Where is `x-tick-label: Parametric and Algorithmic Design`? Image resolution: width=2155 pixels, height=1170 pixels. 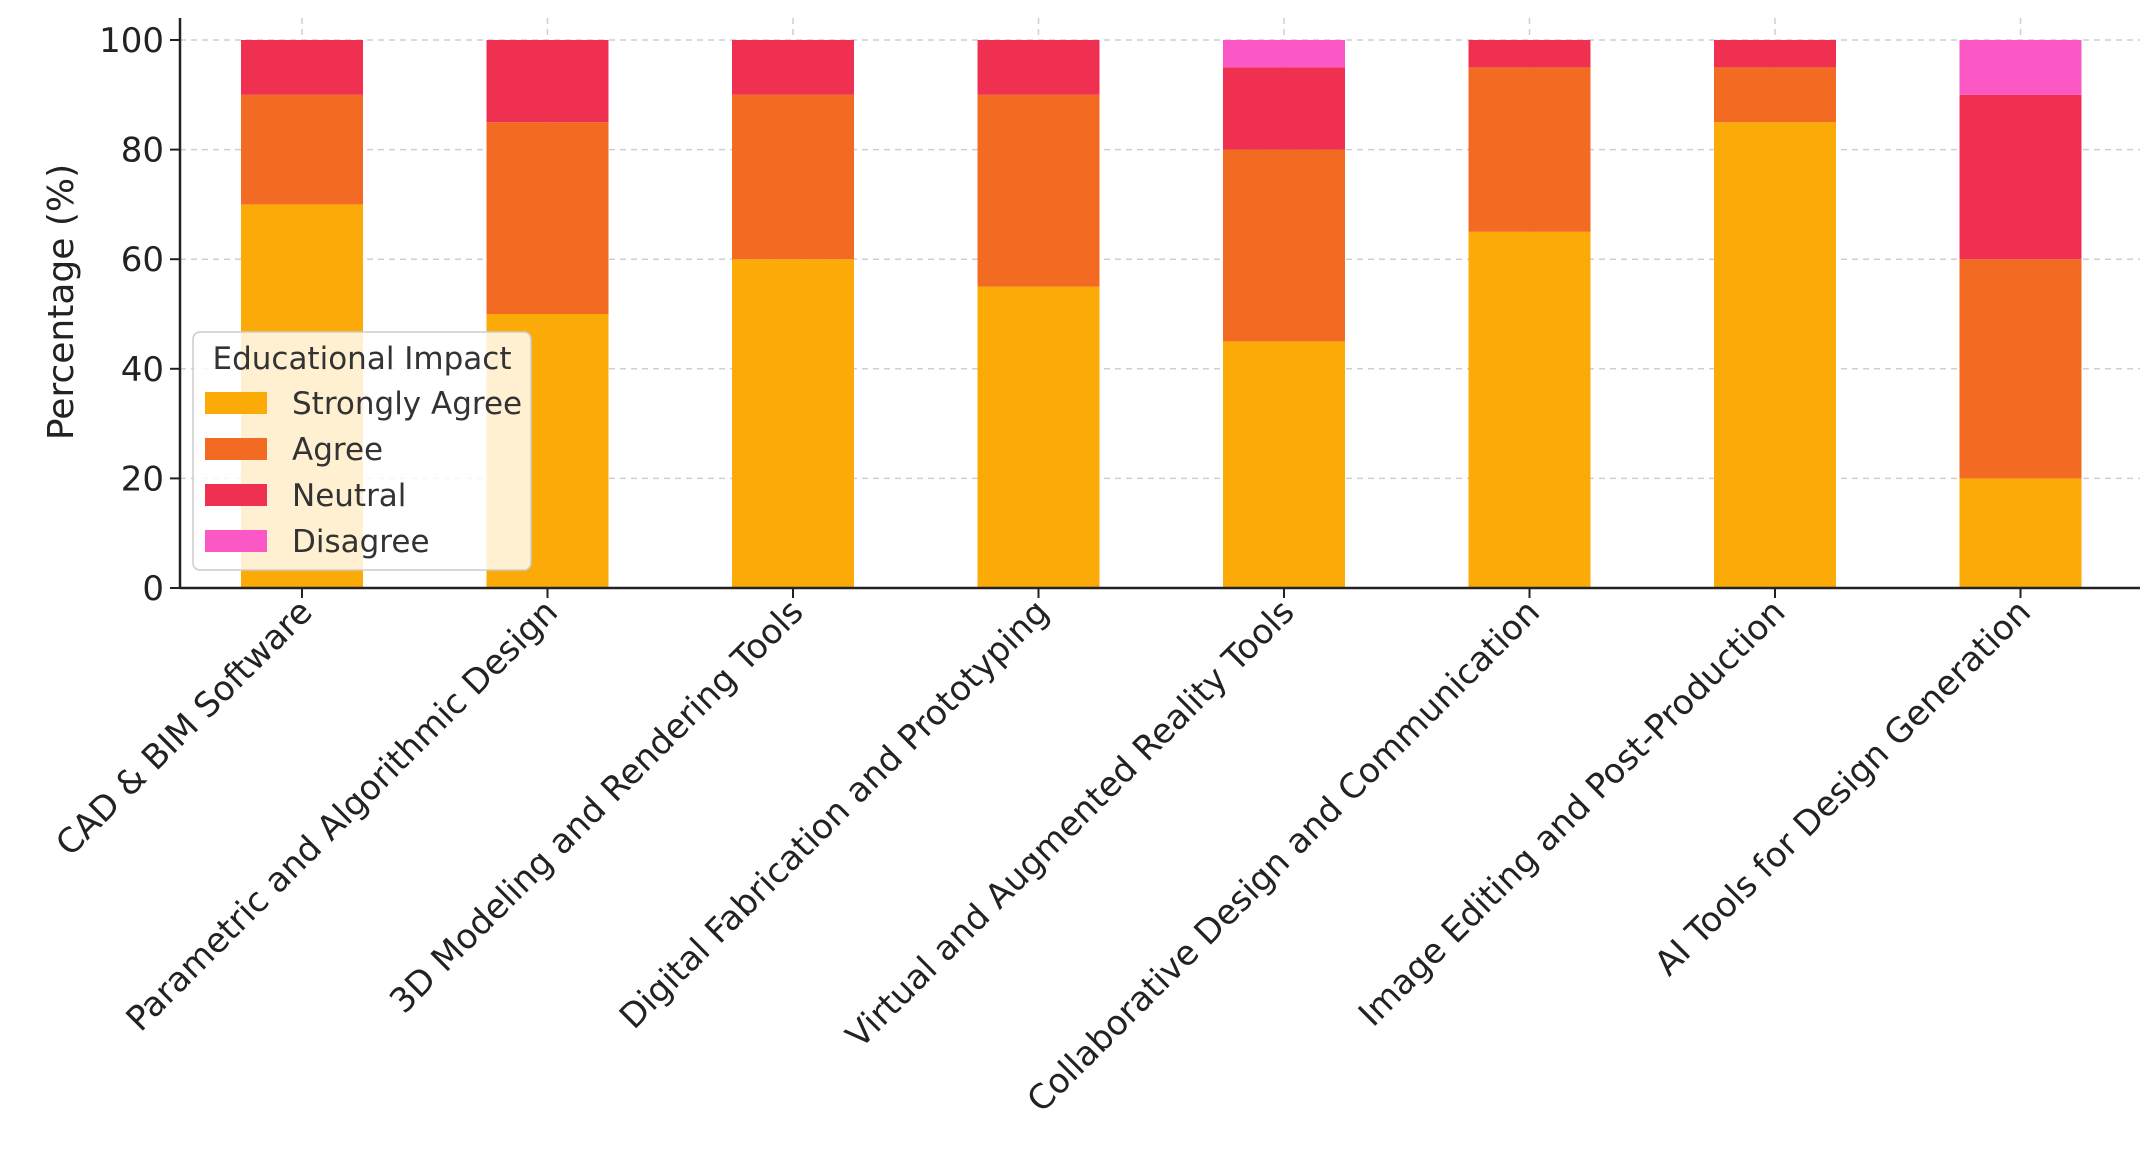 x-tick-label: Parametric and Algorithmic Design is located at coordinates (342, 815).